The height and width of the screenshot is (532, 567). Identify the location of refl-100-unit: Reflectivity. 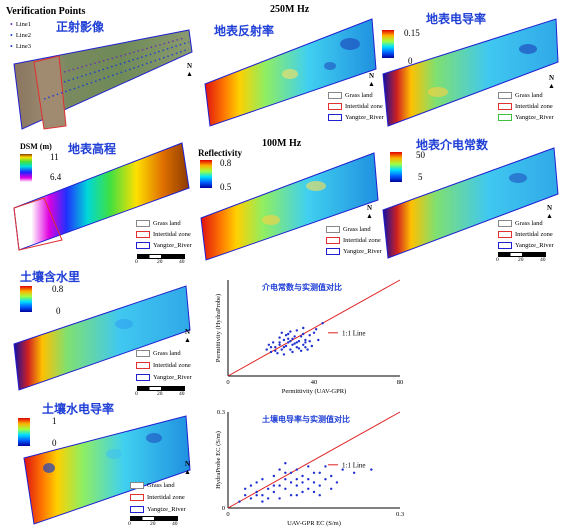
(220, 153).